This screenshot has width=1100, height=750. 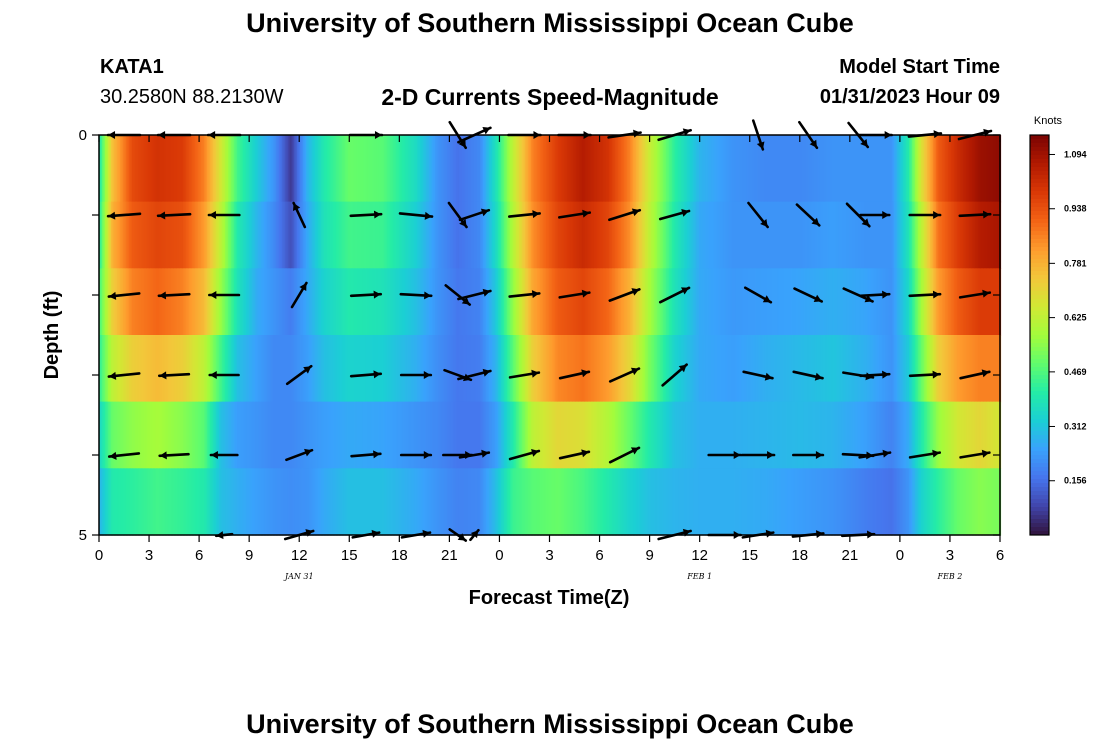 What do you see at coordinates (808, 295) in the screenshot?
I see `current-vector` at bounding box center [808, 295].